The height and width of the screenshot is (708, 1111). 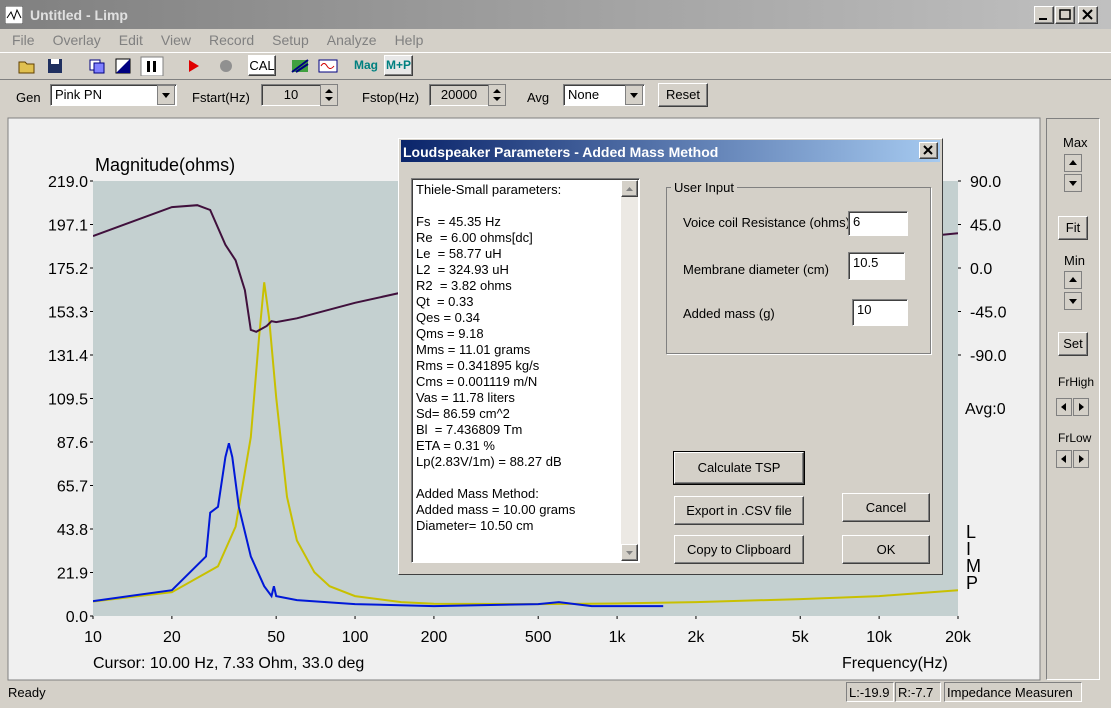 What do you see at coordinates (880, 312) in the screenshot?
I see `added-mass-input: 10` at bounding box center [880, 312].